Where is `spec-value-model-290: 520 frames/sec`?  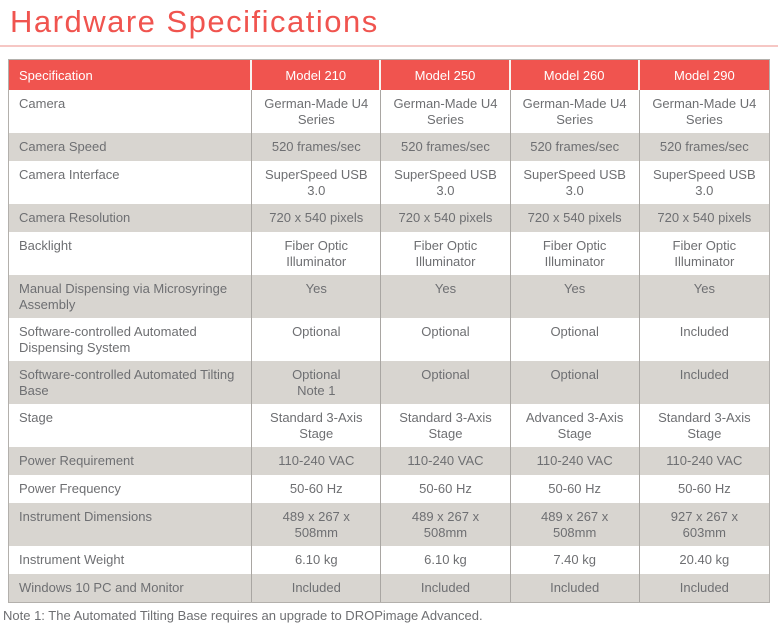
spec-value-model-290: 520 frames/sec is located at coordinates (704, 146).